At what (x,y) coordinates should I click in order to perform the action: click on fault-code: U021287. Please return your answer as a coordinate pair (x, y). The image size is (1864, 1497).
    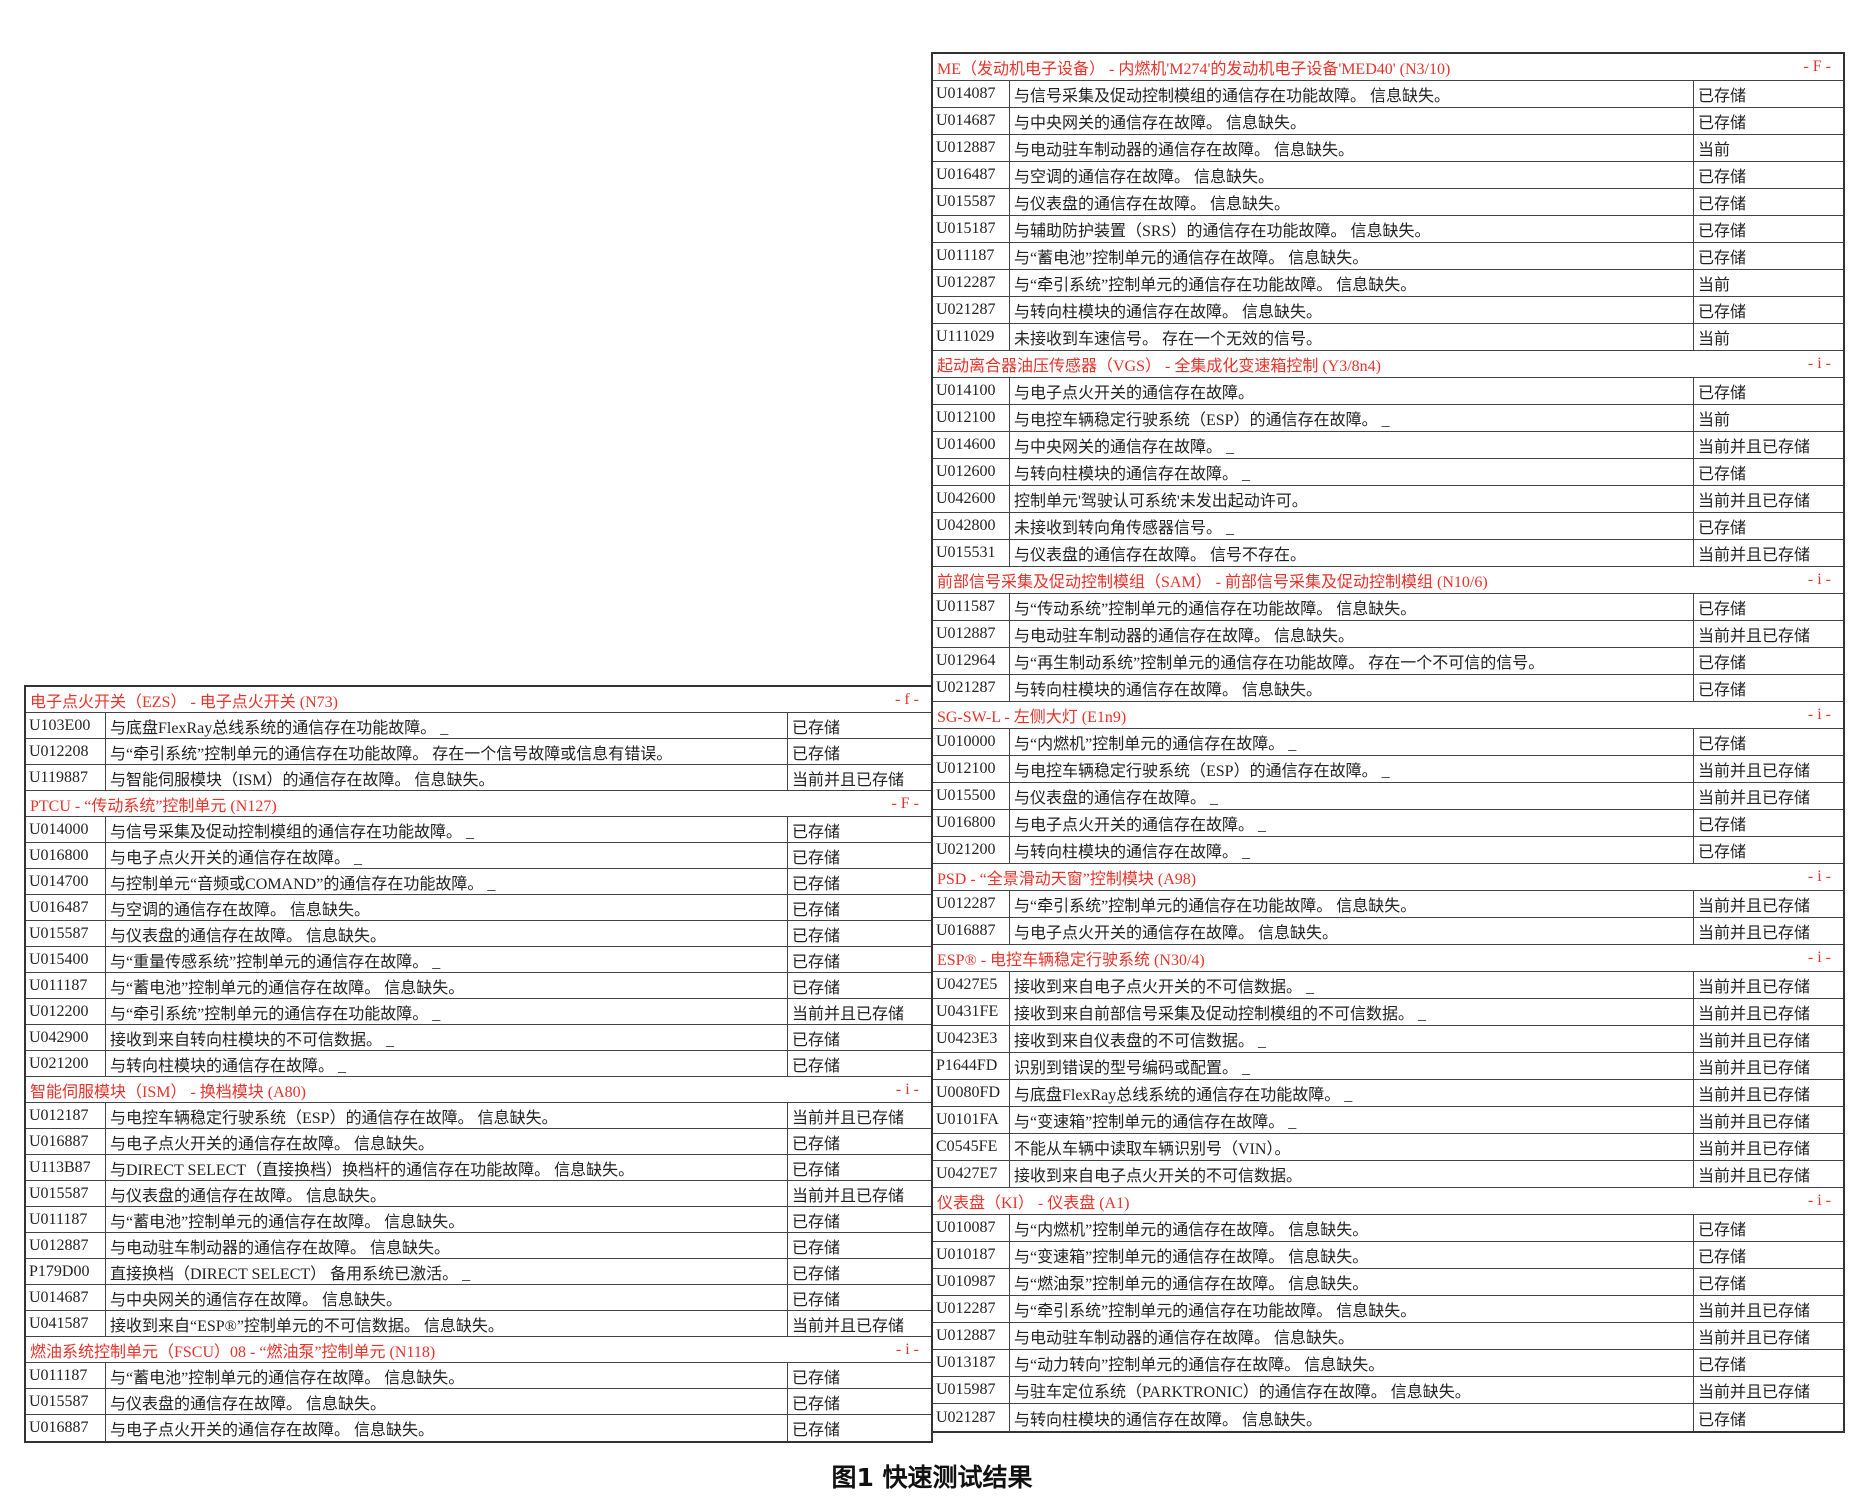
    Looking at the image, I should click on (971, 310).